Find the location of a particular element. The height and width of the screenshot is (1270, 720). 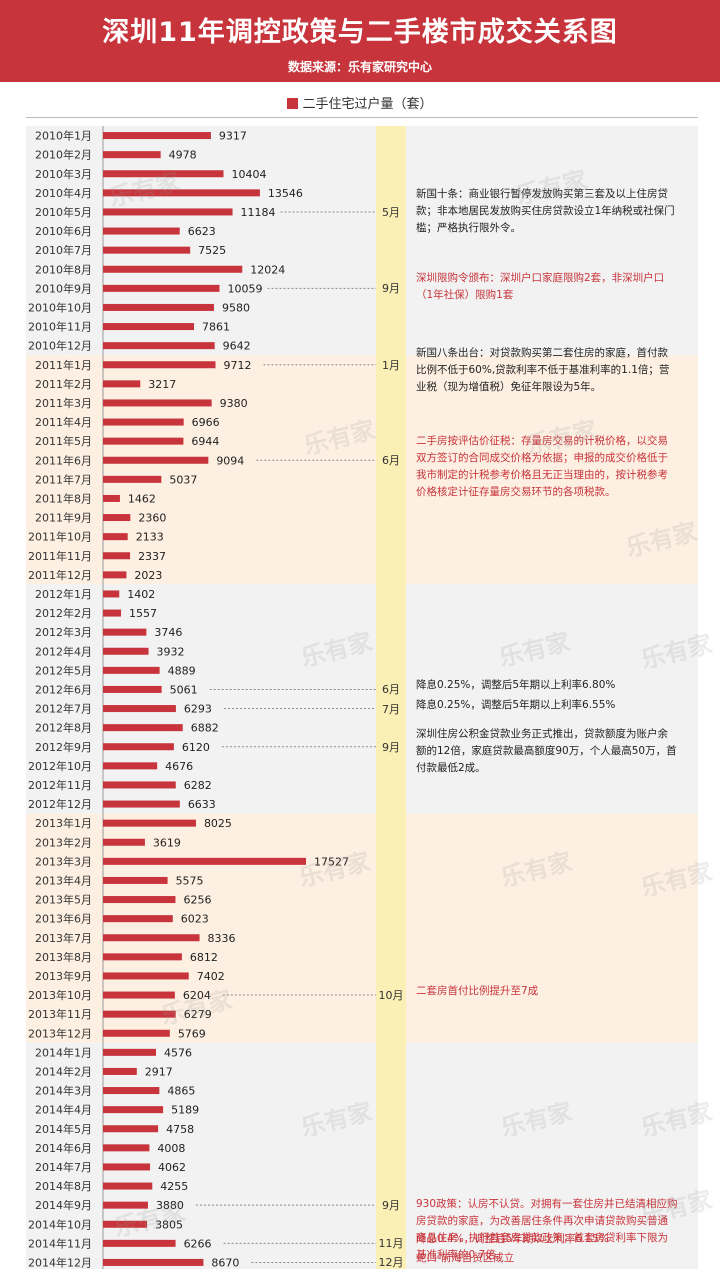

category-label: 2014年11月 is located at coordinates (60, 1243).